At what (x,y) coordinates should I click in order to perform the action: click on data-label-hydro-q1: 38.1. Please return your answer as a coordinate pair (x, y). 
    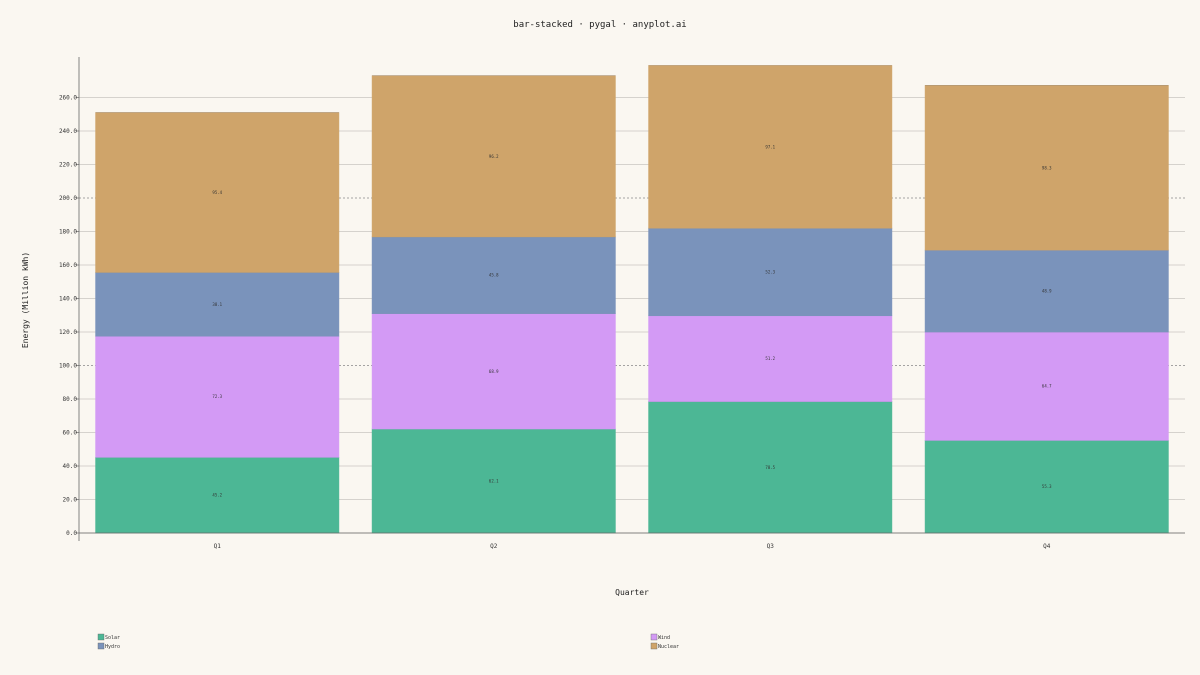
    Looking at the image, I should click on (217, 304).